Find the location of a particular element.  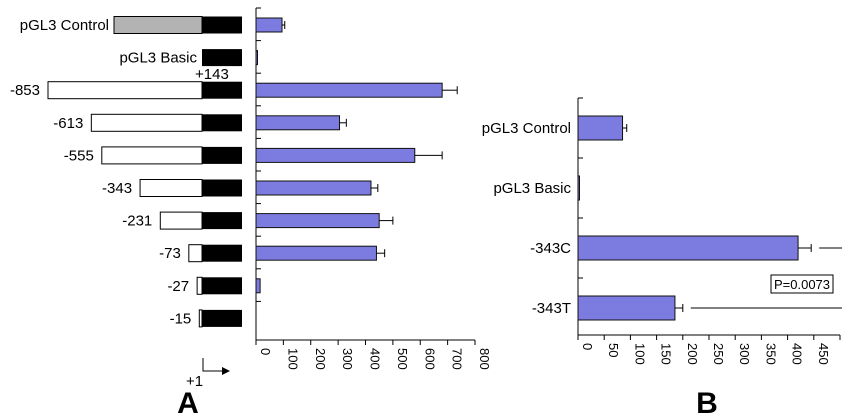

construct-73: -73 is located at coordinates (200, 253).